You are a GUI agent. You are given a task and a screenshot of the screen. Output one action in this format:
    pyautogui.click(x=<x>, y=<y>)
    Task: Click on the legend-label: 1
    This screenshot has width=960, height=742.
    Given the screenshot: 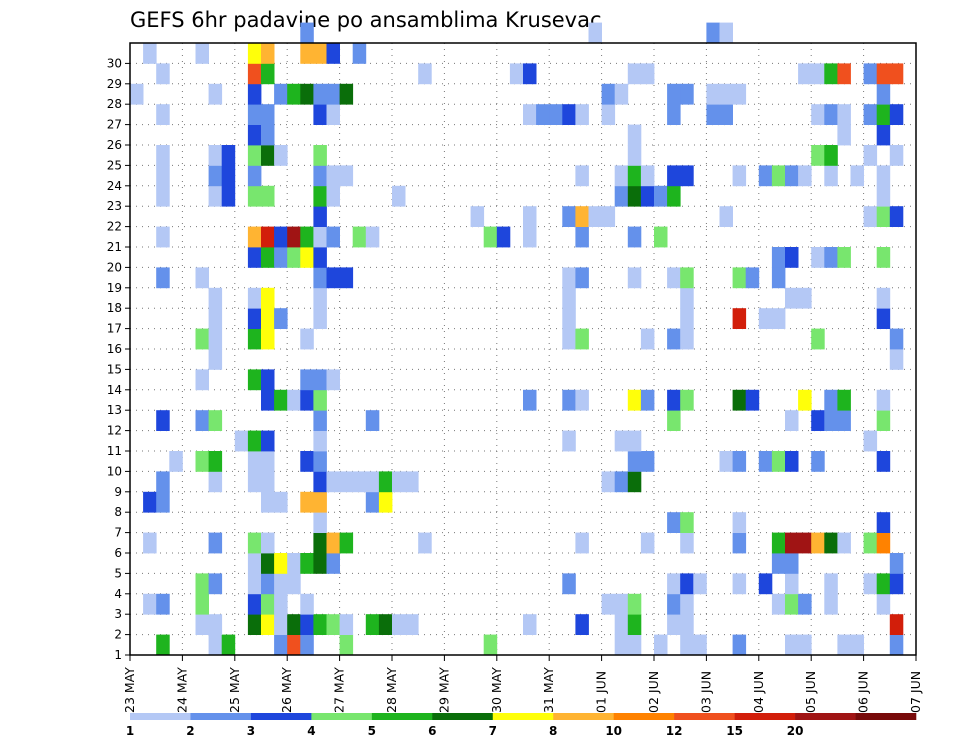 What is the action you would take?
    pyautogui.click(x=130, y=731)
    